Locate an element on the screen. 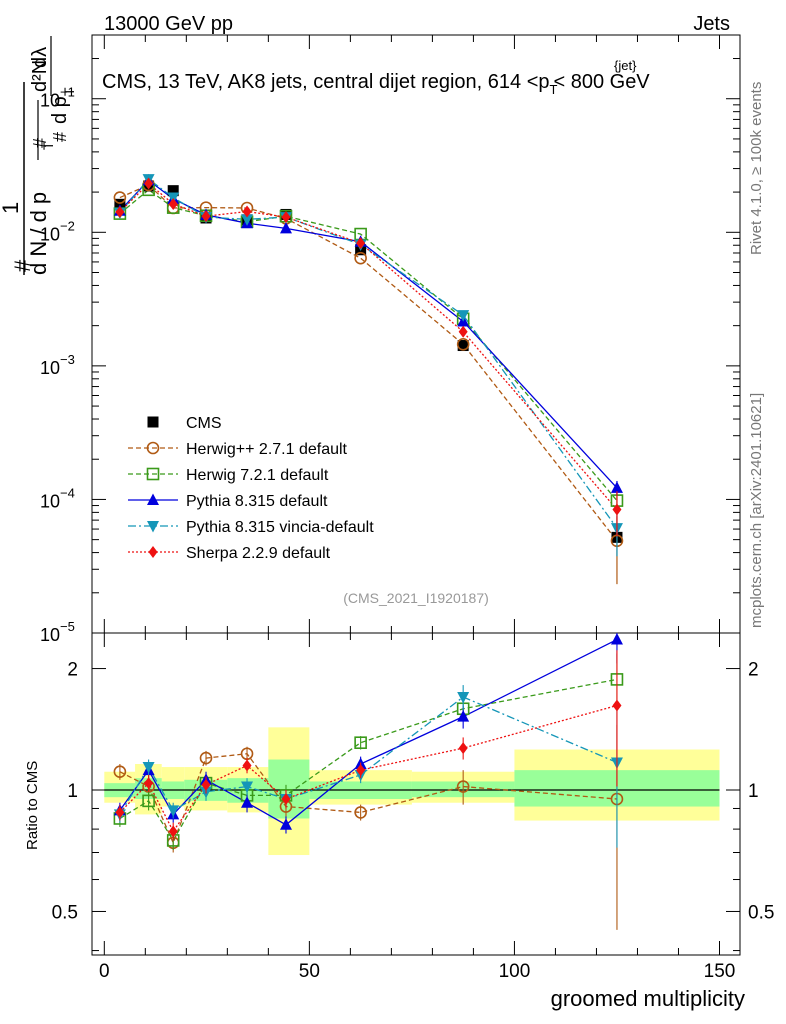  analysis-tag: (CMS_2021_I1920187) is located at coordinates (416, 598).